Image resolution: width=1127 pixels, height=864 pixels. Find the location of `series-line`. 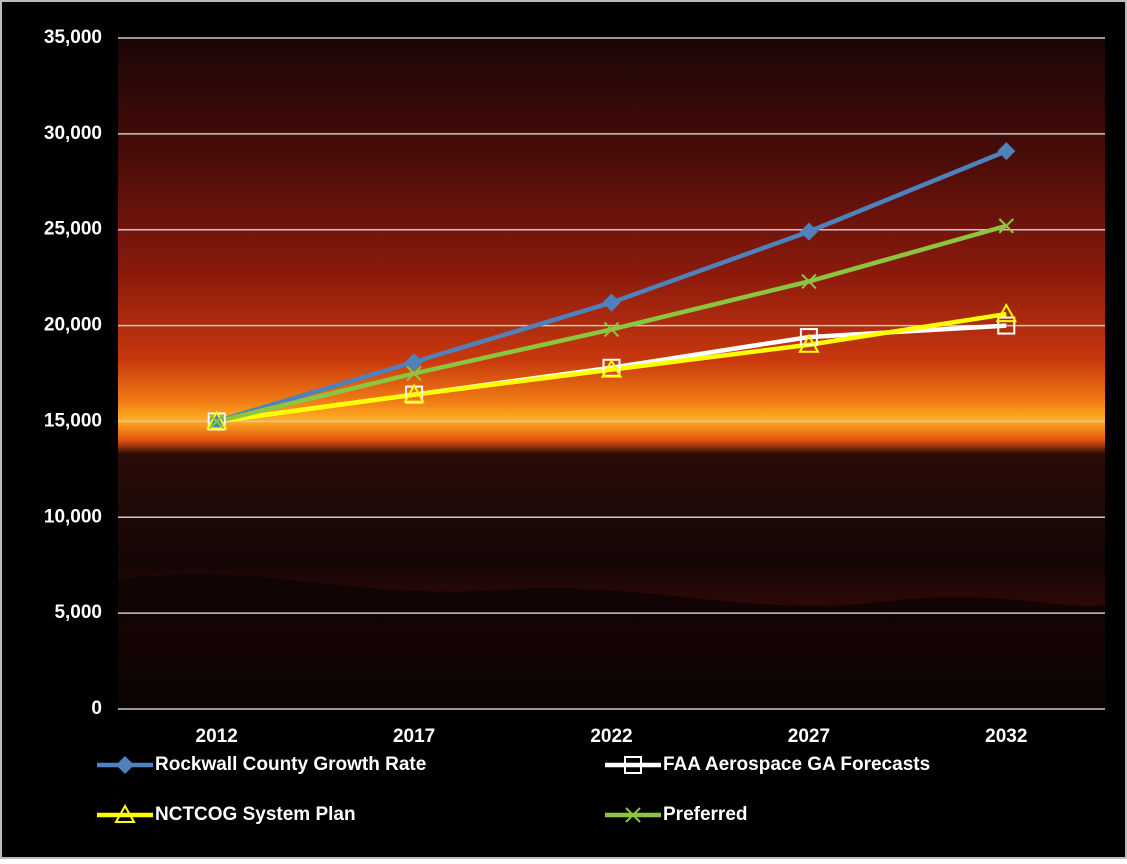

series-line is located at coordinates (611, 367).